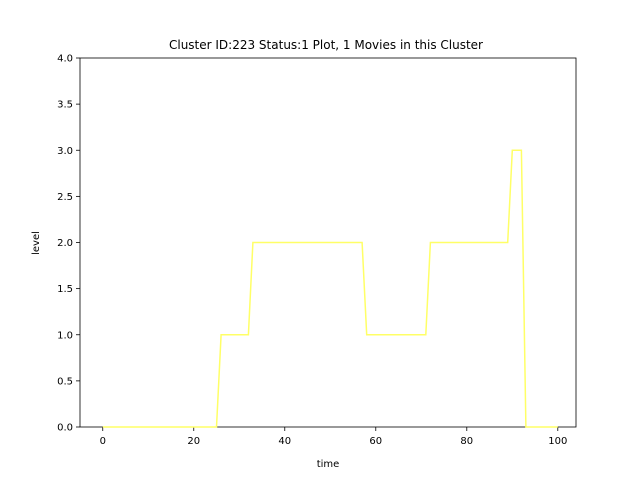 This screenshot has height=480, width=640. Describe the element at coordinates (284, 441) in the screenshot. I see `x-tick-label: 40` at that location.